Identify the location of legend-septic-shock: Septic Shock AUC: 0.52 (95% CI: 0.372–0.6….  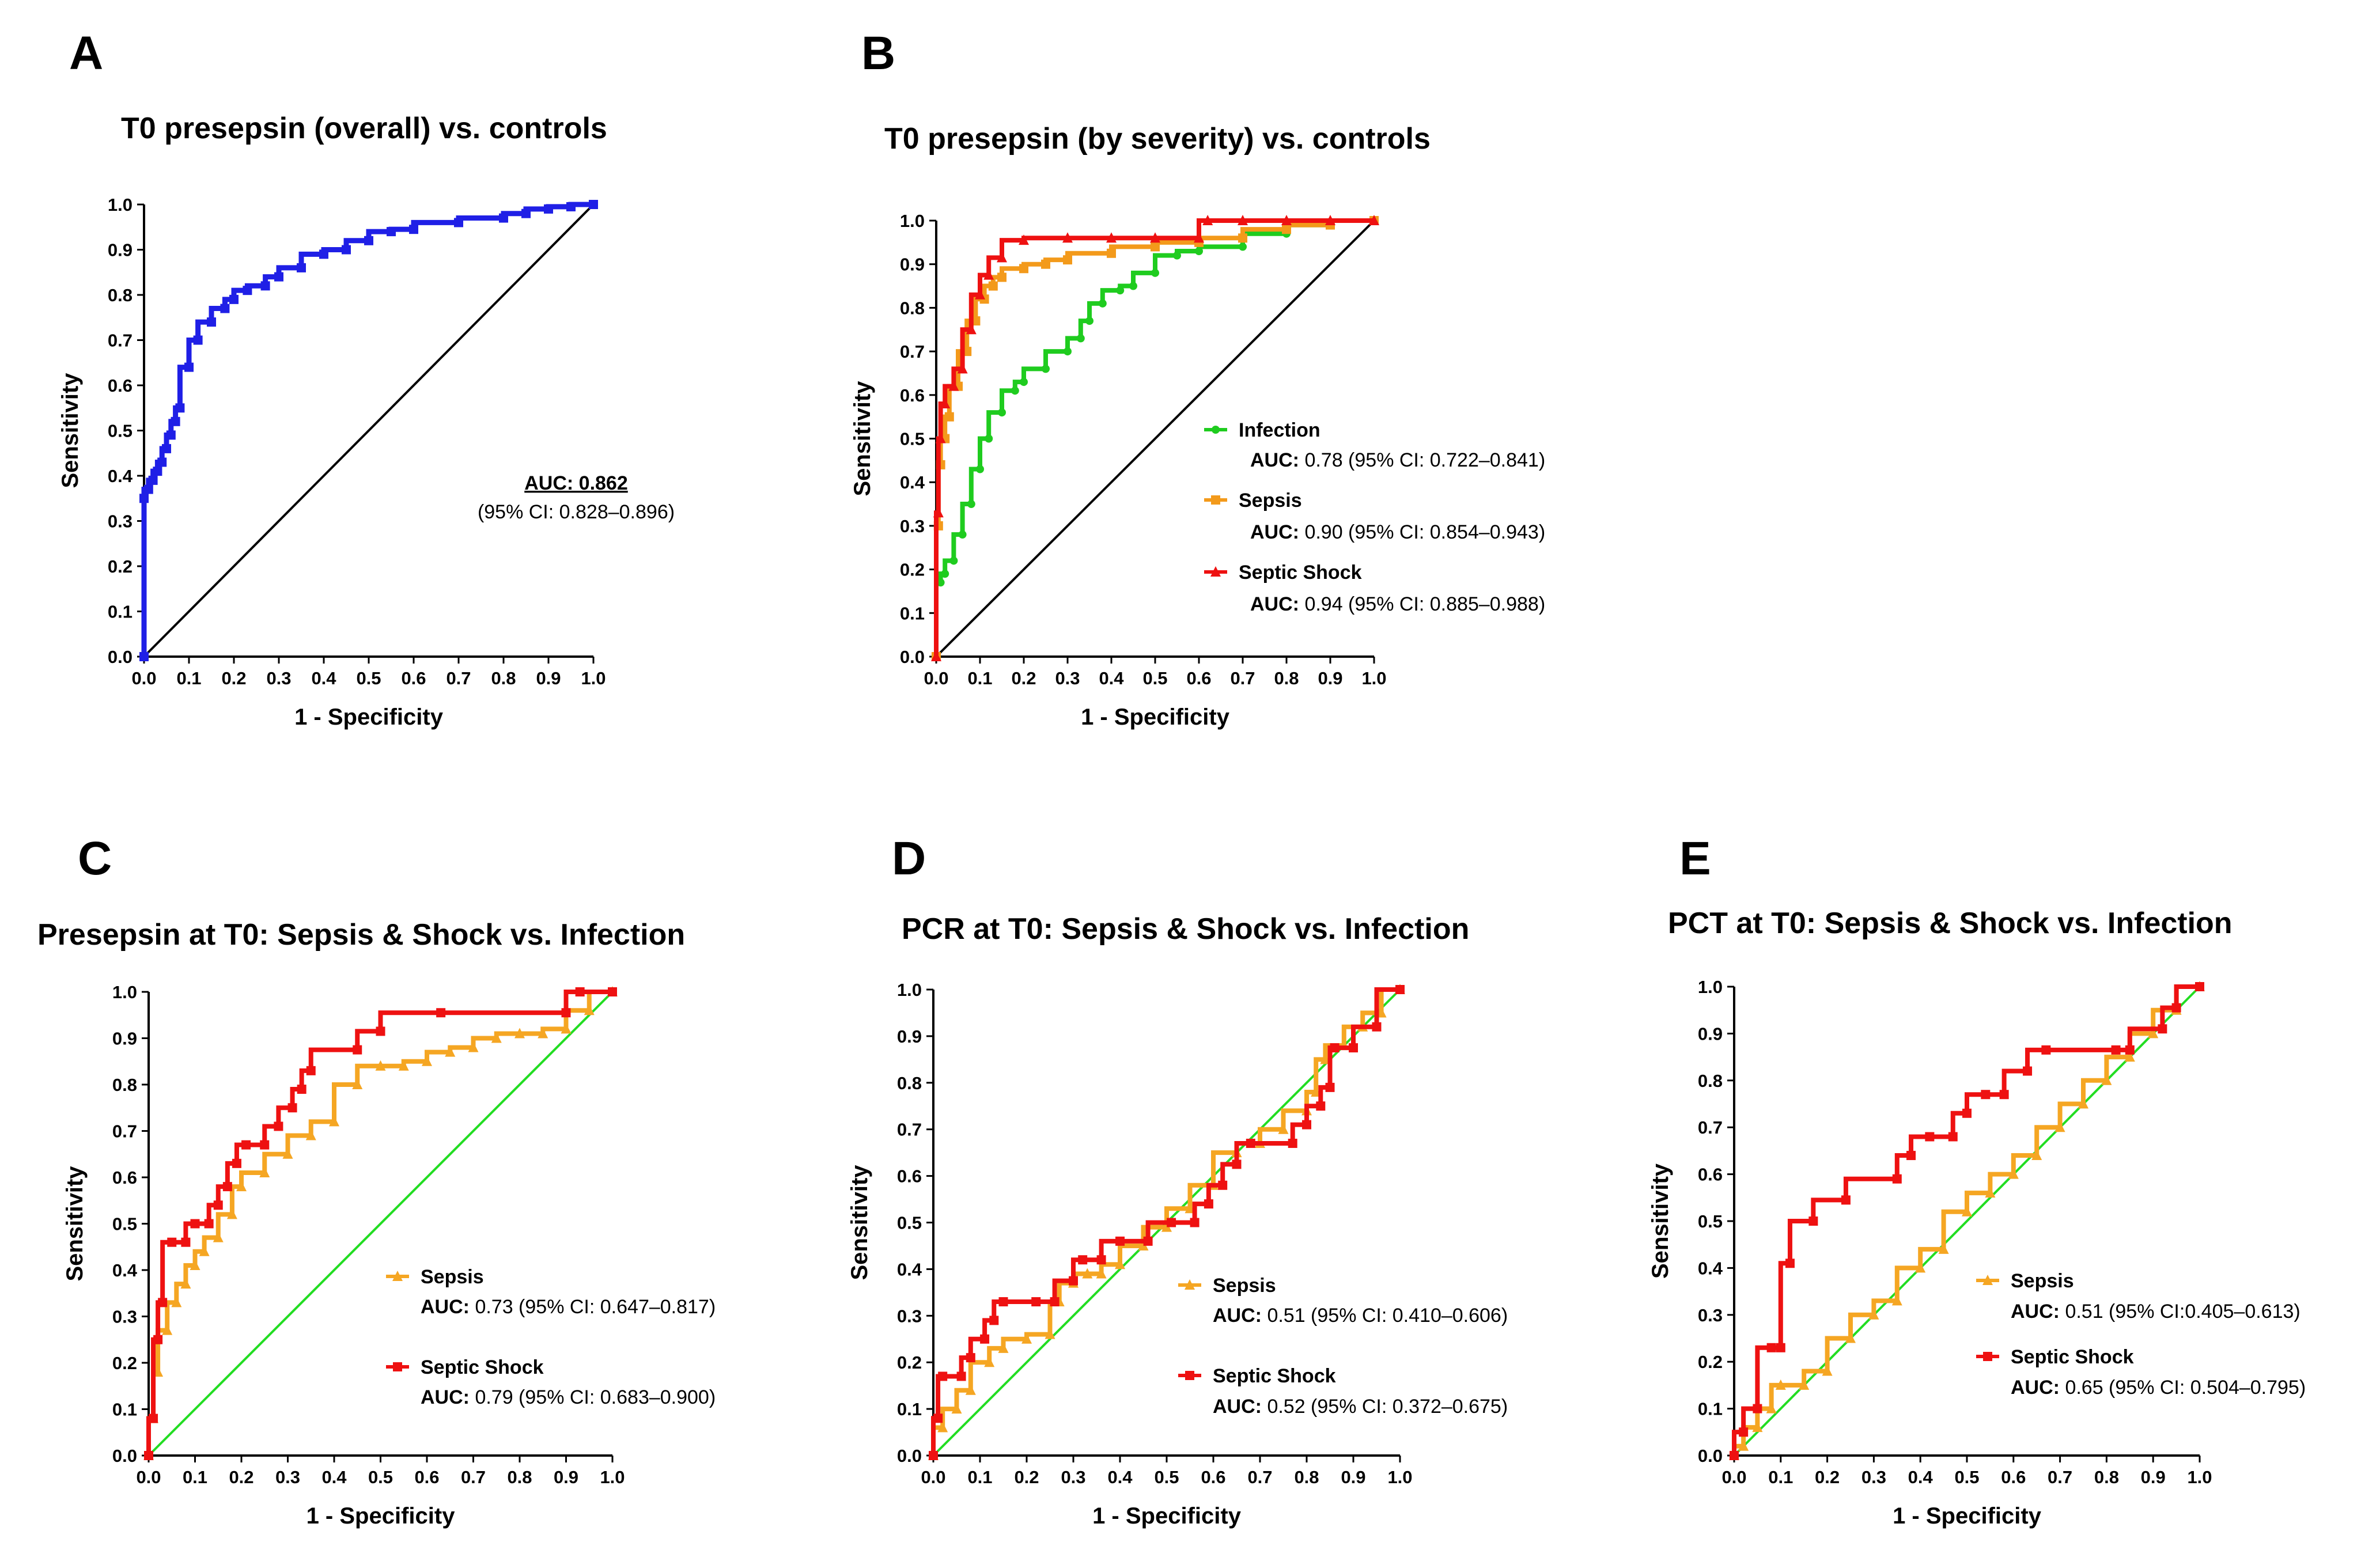
(1343, 1391).